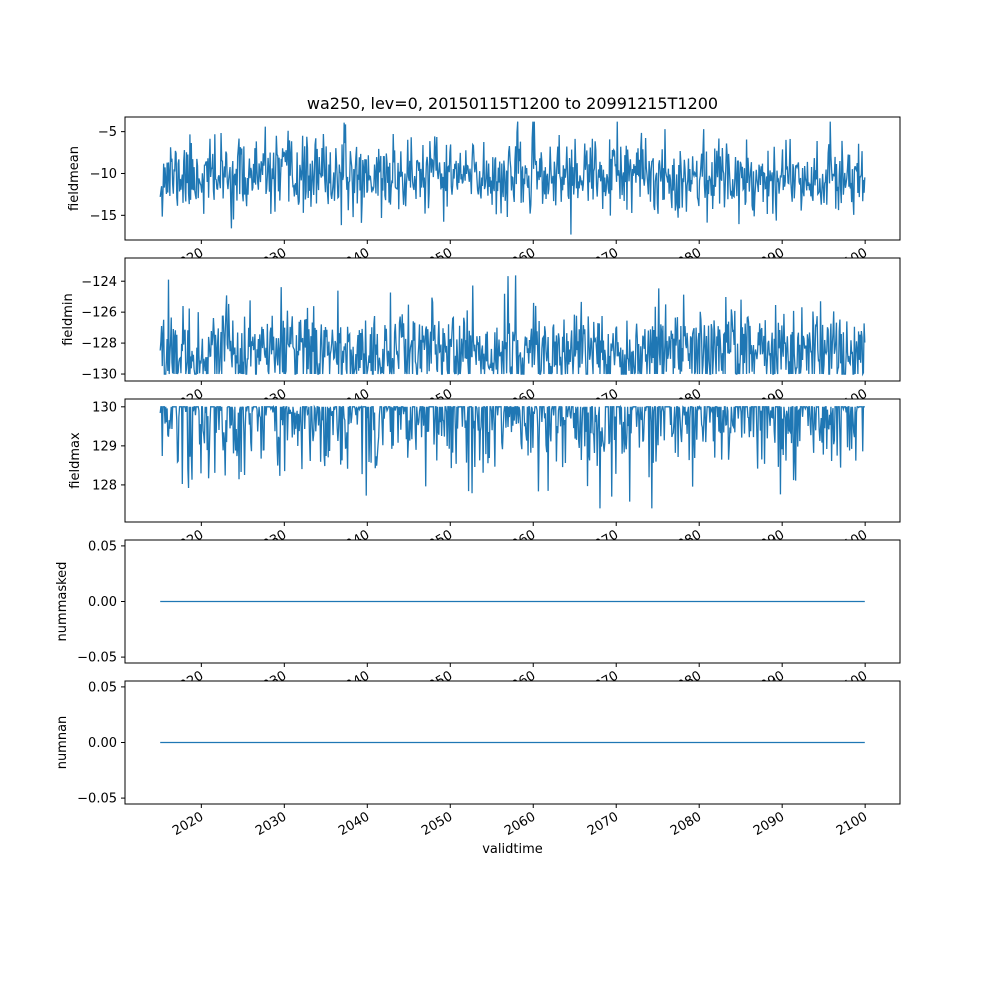 This screenshot has height=1000, width=1000. I want to click on y-tick-label: −10, so click(103, 174).